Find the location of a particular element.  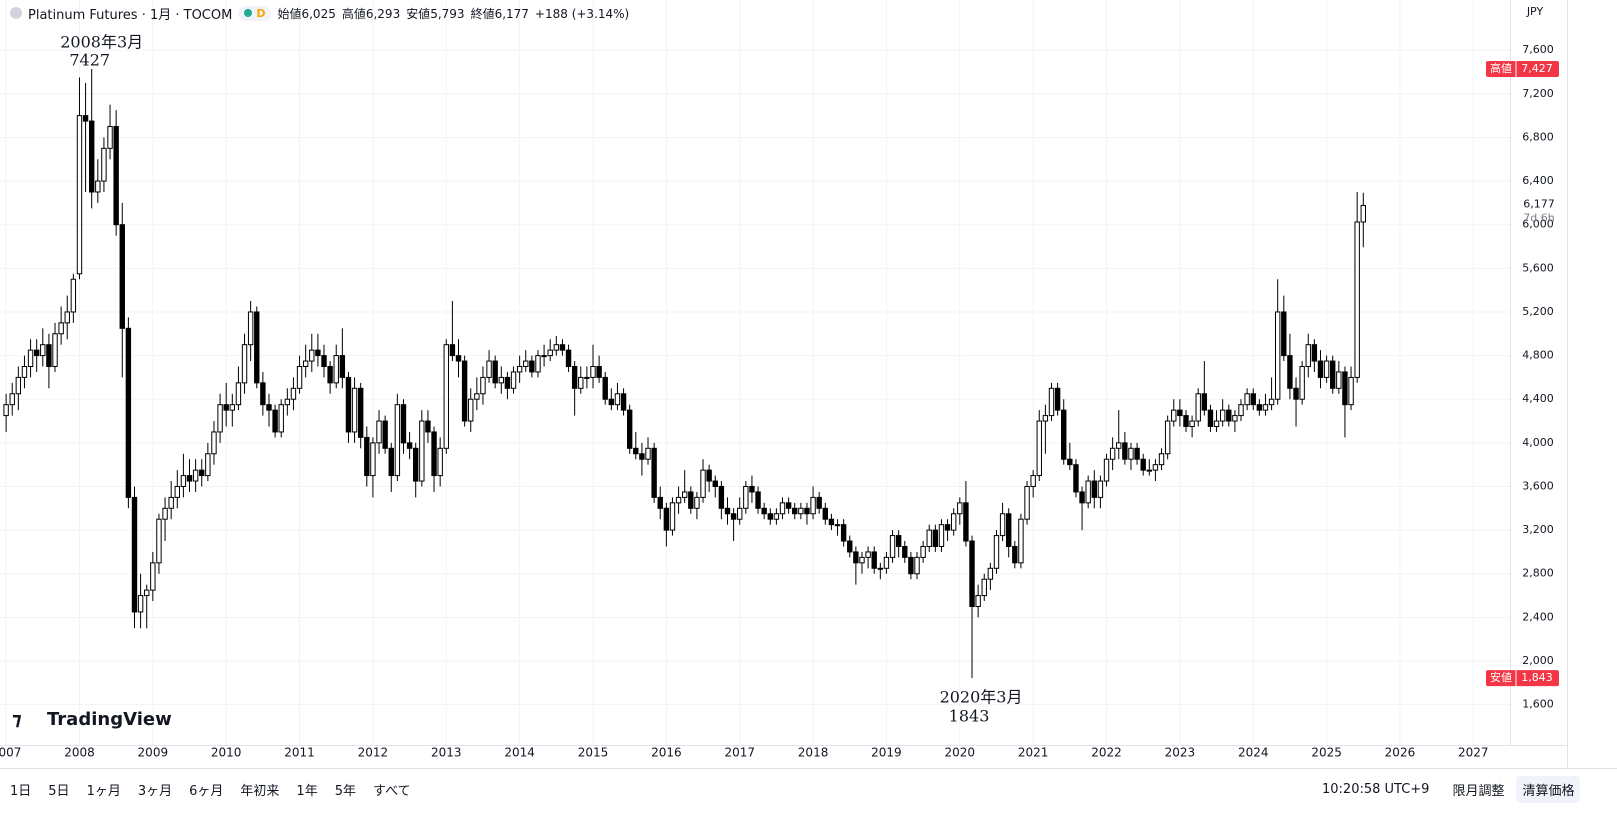

countdown: 7d 6h is located at coordinates (1538, 217).